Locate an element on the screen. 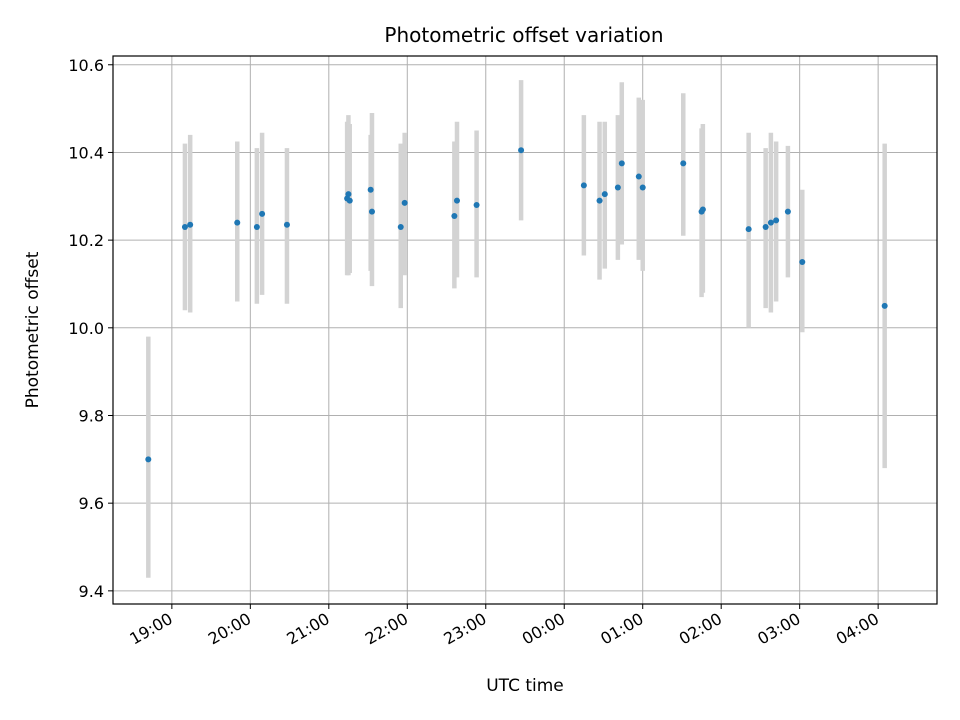 This screenshot has height=720, width=960. y-tick-label: 10.2 is located at coordinates (86, 240).